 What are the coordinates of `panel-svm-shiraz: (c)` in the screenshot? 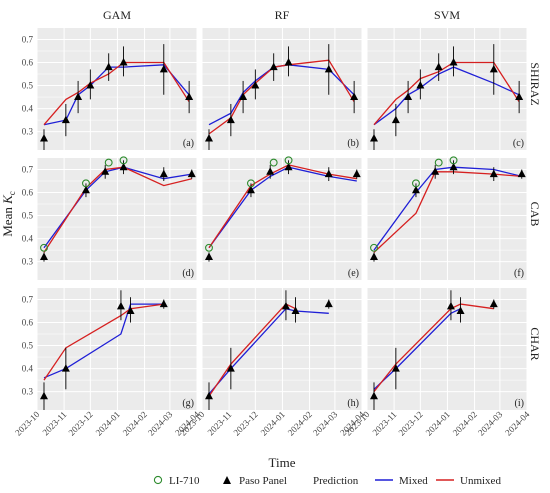 It's located at (447, 89).